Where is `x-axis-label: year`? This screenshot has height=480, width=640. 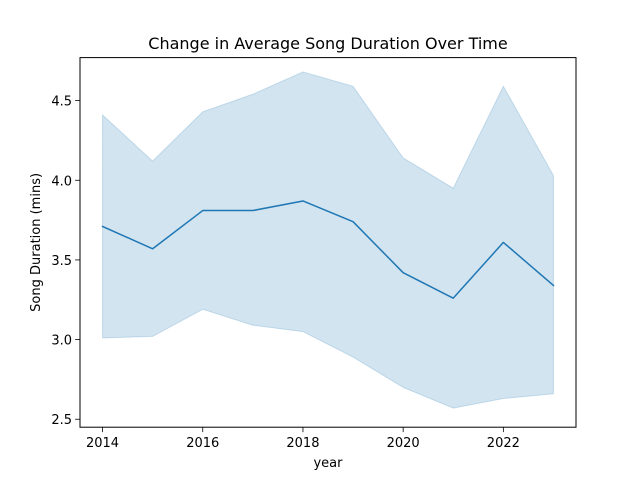 x-axis-label: year is located at coordinates (328, 463).